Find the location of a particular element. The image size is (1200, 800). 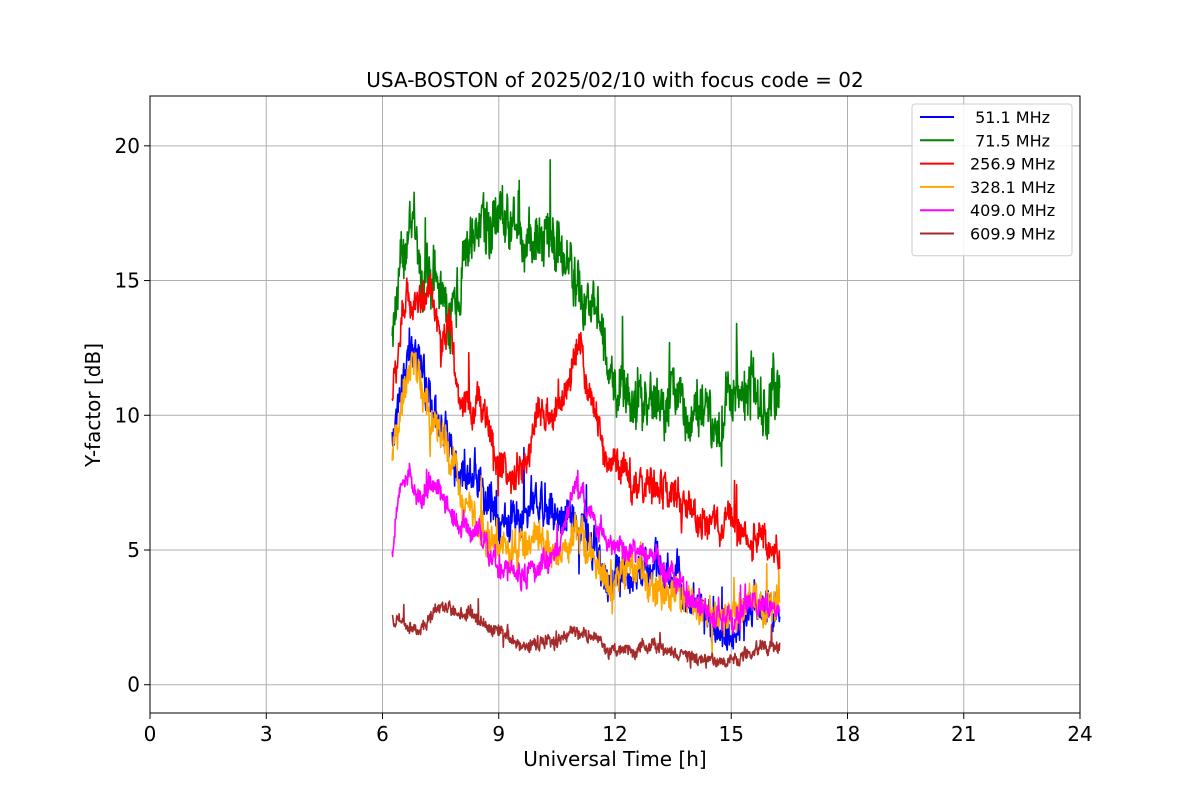

legend-label: 609.9 MHz is located at coordinates (1012, 234).